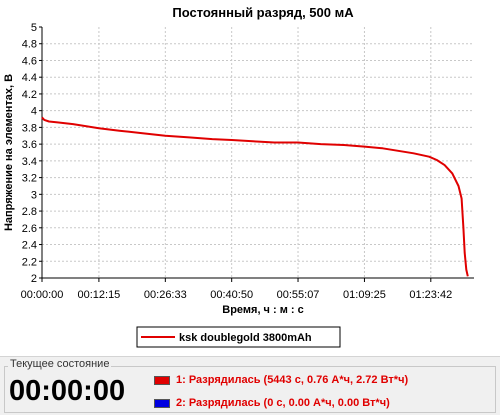  I want to click on y-tick-label: 4.4, so click(29, 78).